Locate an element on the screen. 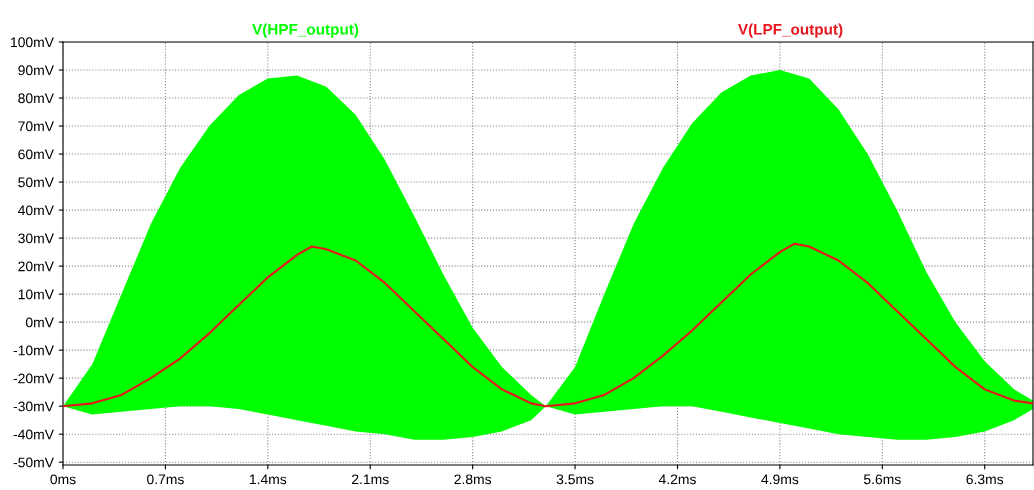  y-tick-label: 80mV is located at coordinates (36, 98).